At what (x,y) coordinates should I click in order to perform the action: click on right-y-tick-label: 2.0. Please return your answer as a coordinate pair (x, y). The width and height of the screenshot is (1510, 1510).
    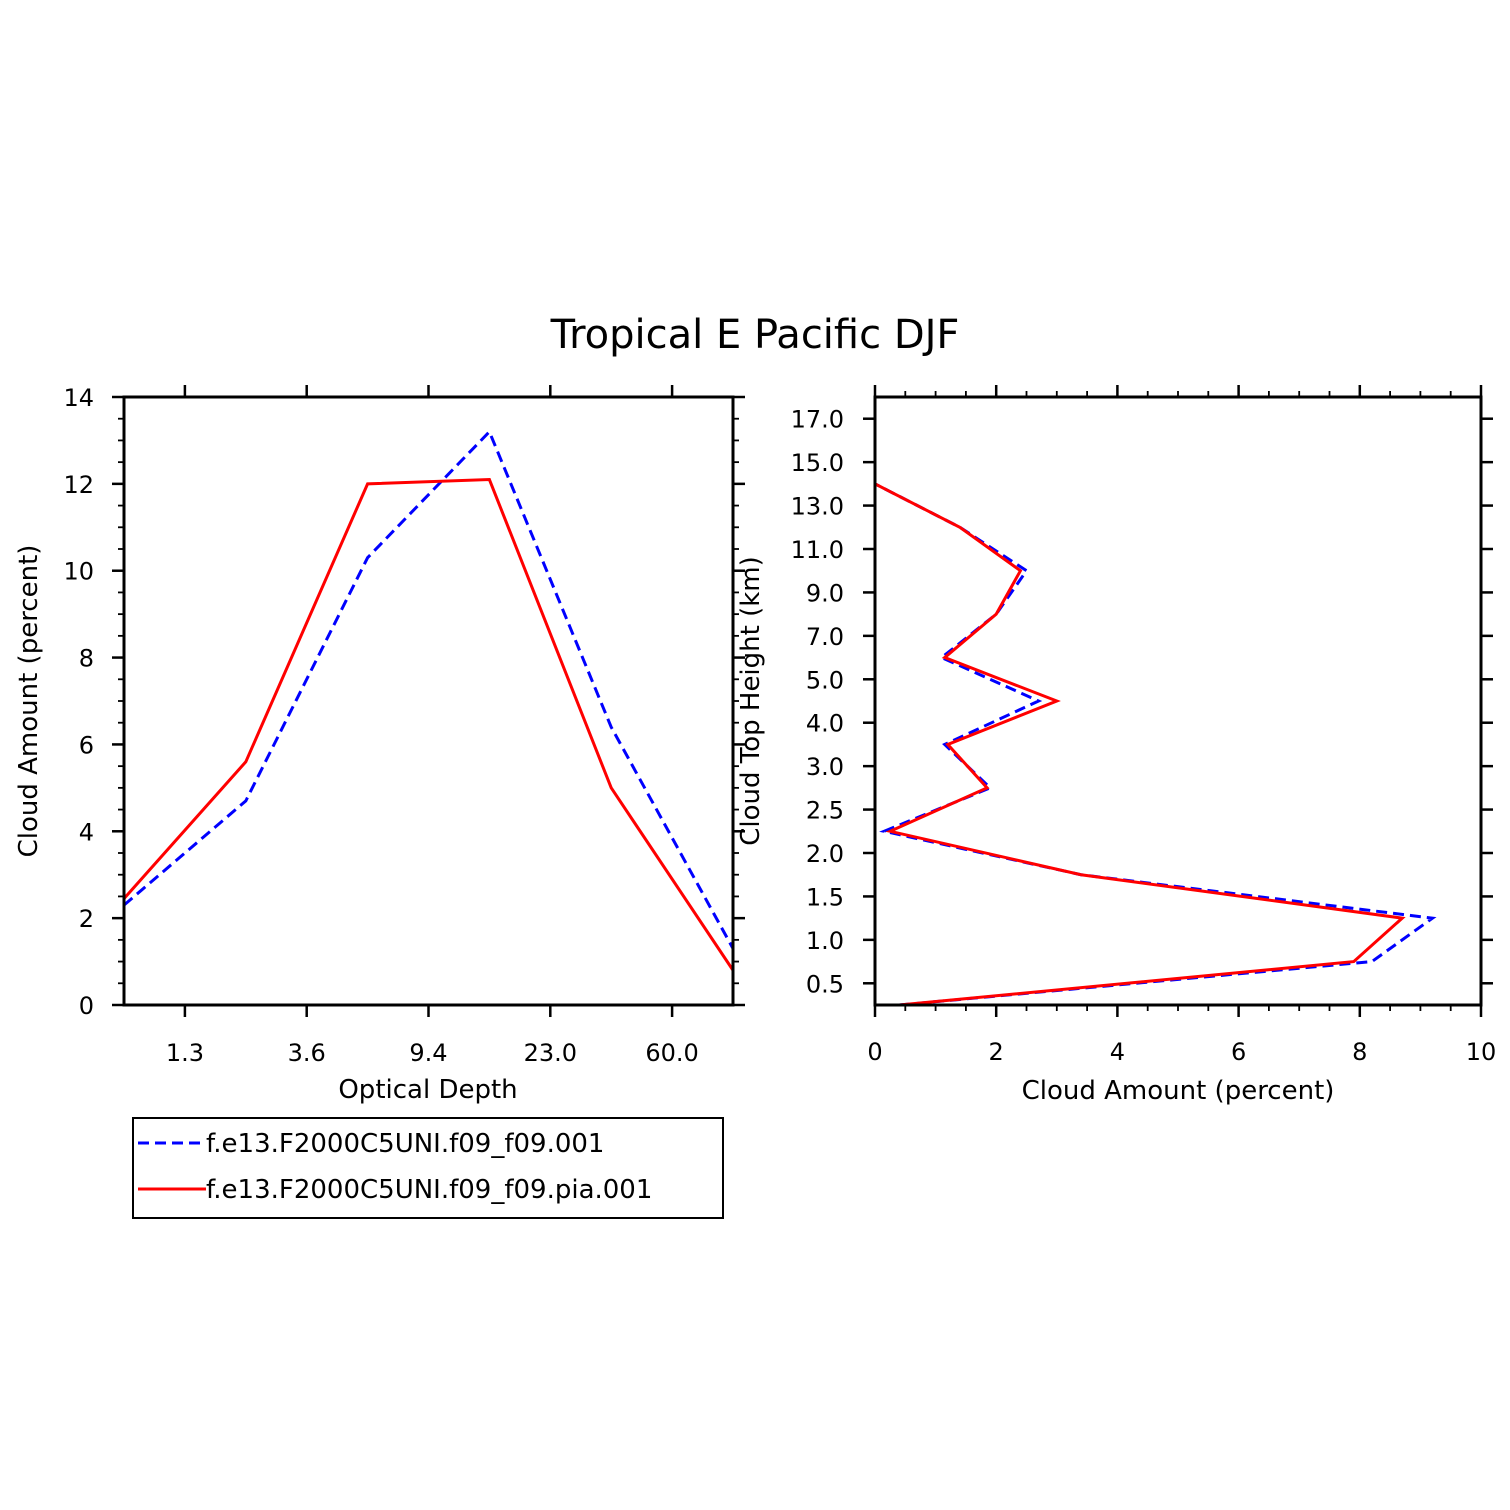
    Looking at the image, I should click on (825, 854).